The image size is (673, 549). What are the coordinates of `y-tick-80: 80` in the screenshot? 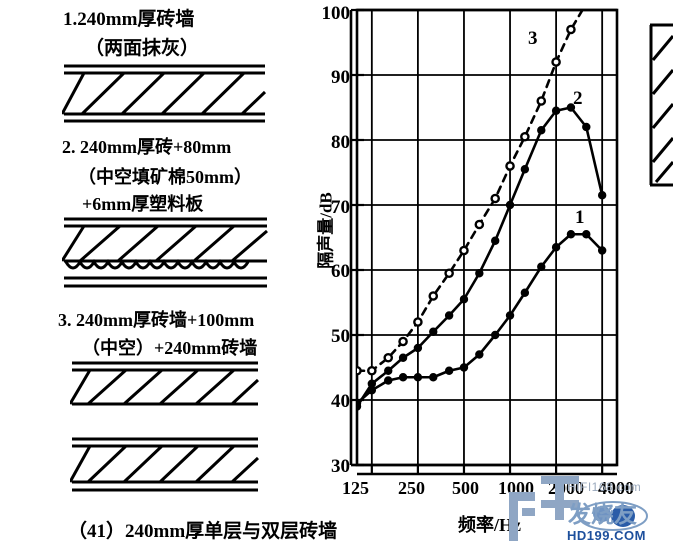 It's located at (340, 142).